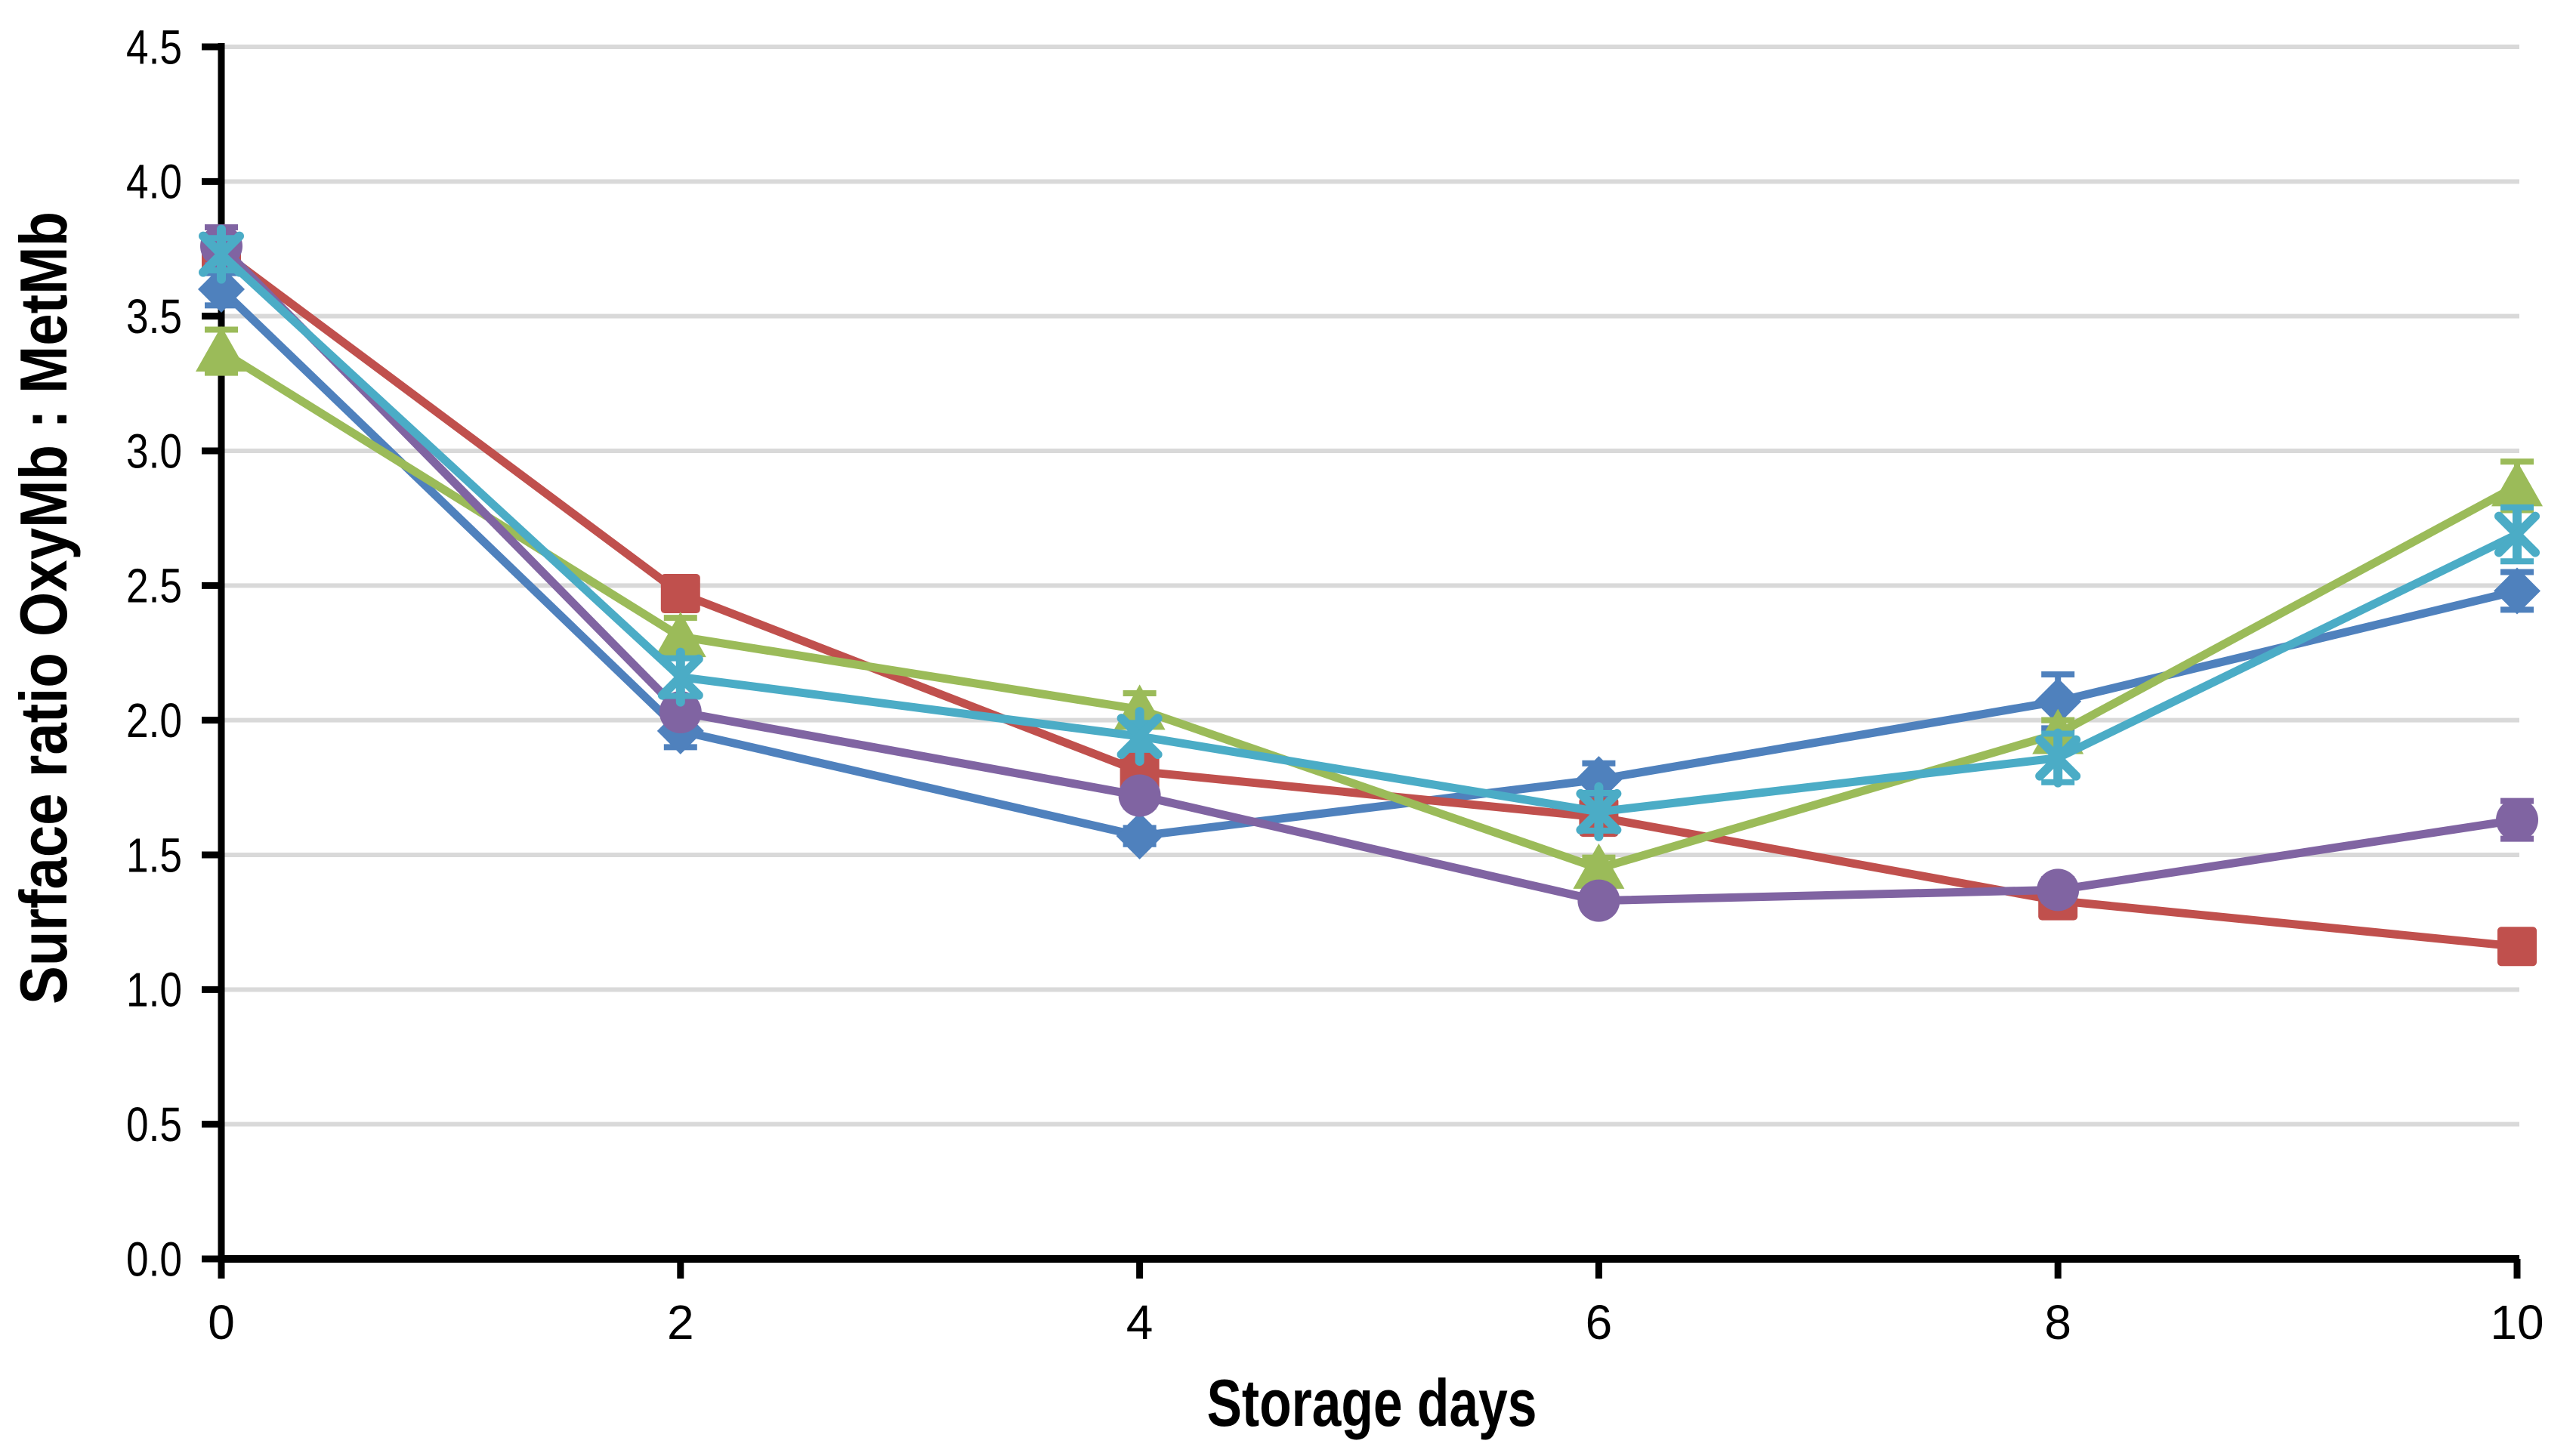 This screenshot has width=2576, height=1453. What do you see at coordinates (1372, 1402) in the screenshot?
I see `x-axis-title: Storage days` at bounding box center [1372, 1402].